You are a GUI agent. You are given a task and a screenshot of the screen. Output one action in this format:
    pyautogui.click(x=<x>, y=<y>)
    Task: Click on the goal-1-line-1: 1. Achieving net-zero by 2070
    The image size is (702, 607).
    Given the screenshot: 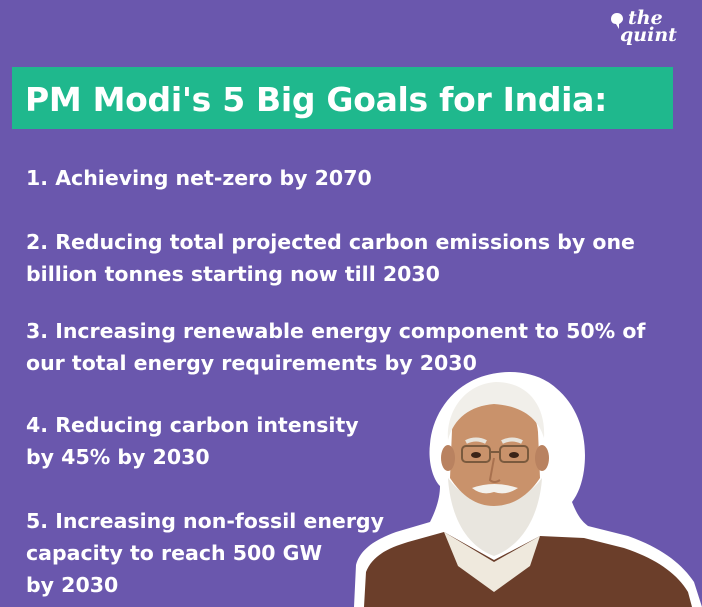 What is the action you would take?
    pyautogui.click(x=199, y=178)
    